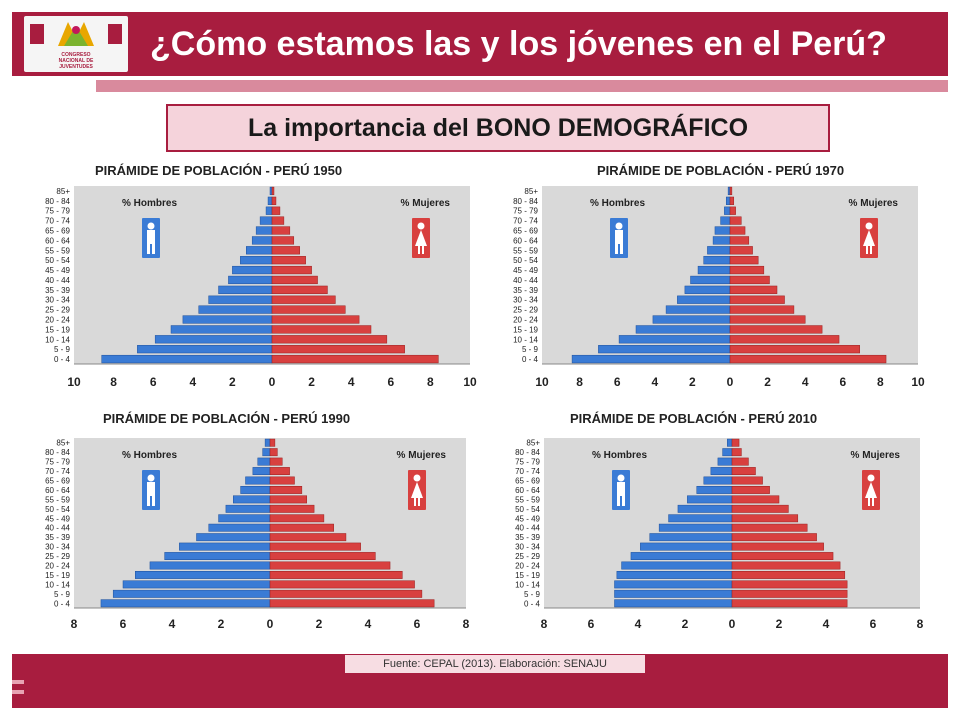 This screenshot has width=960, height=720. Describe the element at coordinates (57, 310) in the screenshot. I see `category-label: 25 - 29` at that location.